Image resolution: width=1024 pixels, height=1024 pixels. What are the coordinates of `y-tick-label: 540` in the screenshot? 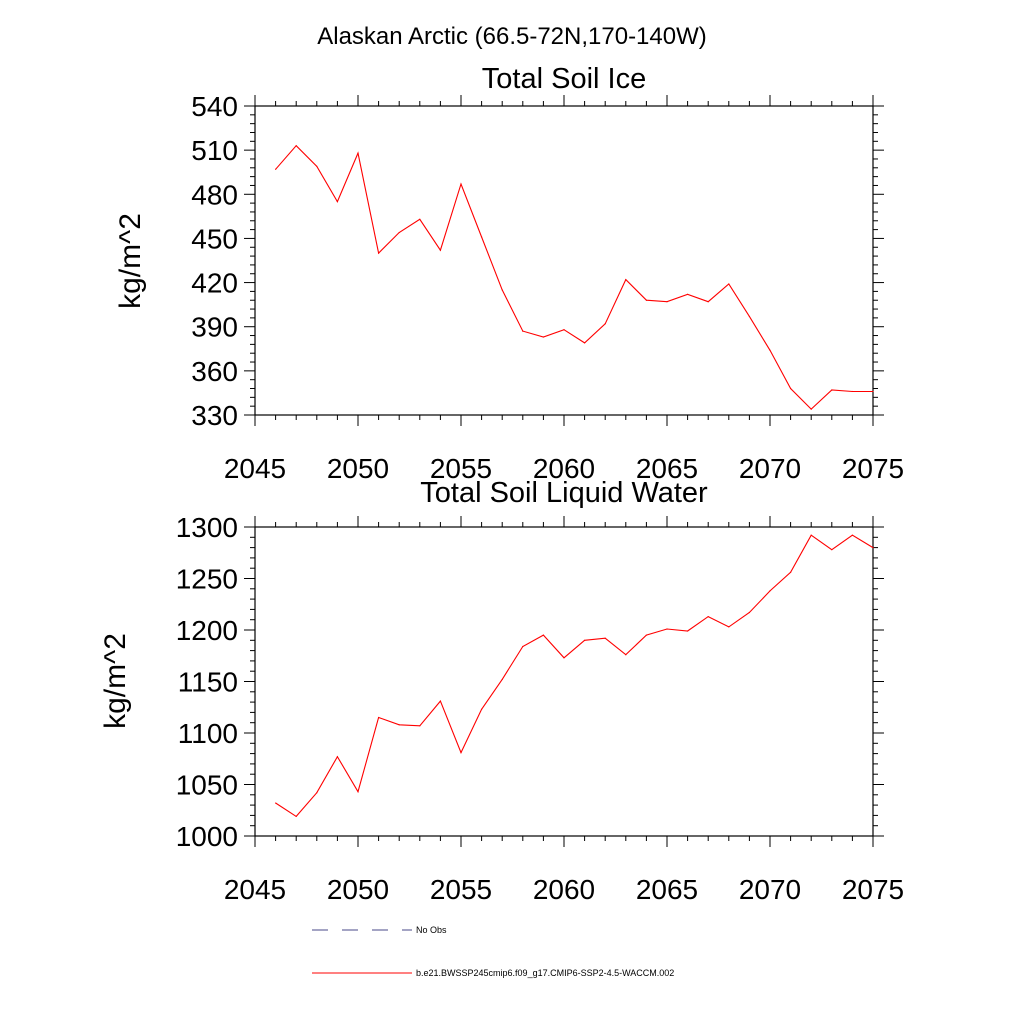 It's located at (214, 106).